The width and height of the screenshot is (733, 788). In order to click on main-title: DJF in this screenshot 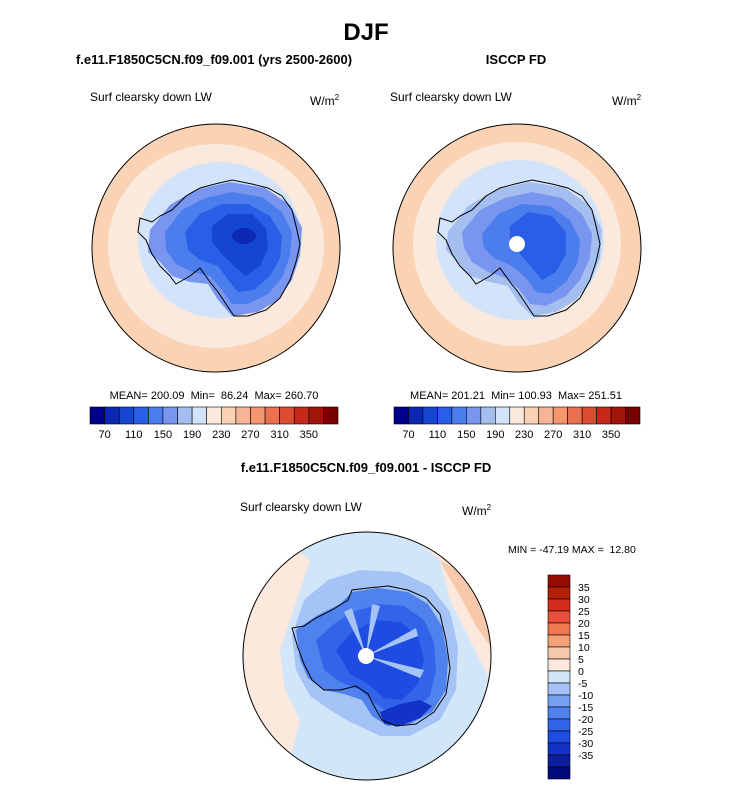, I will do `click(365, 32)`.